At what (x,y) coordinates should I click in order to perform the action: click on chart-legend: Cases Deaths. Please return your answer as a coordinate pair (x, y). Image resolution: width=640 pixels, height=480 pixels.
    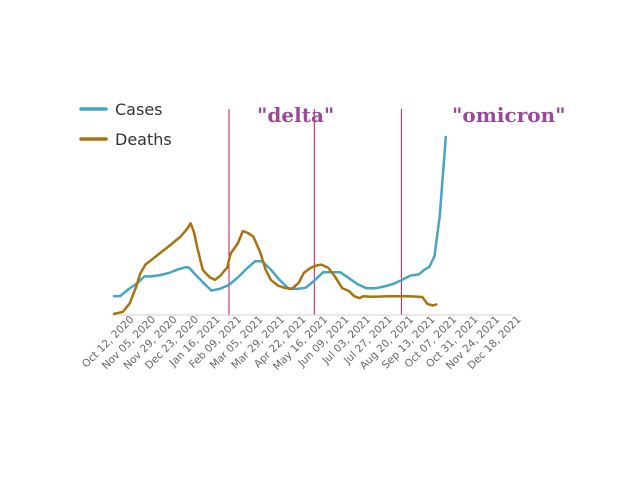
    Looking at the image, I should click on (125, 124).